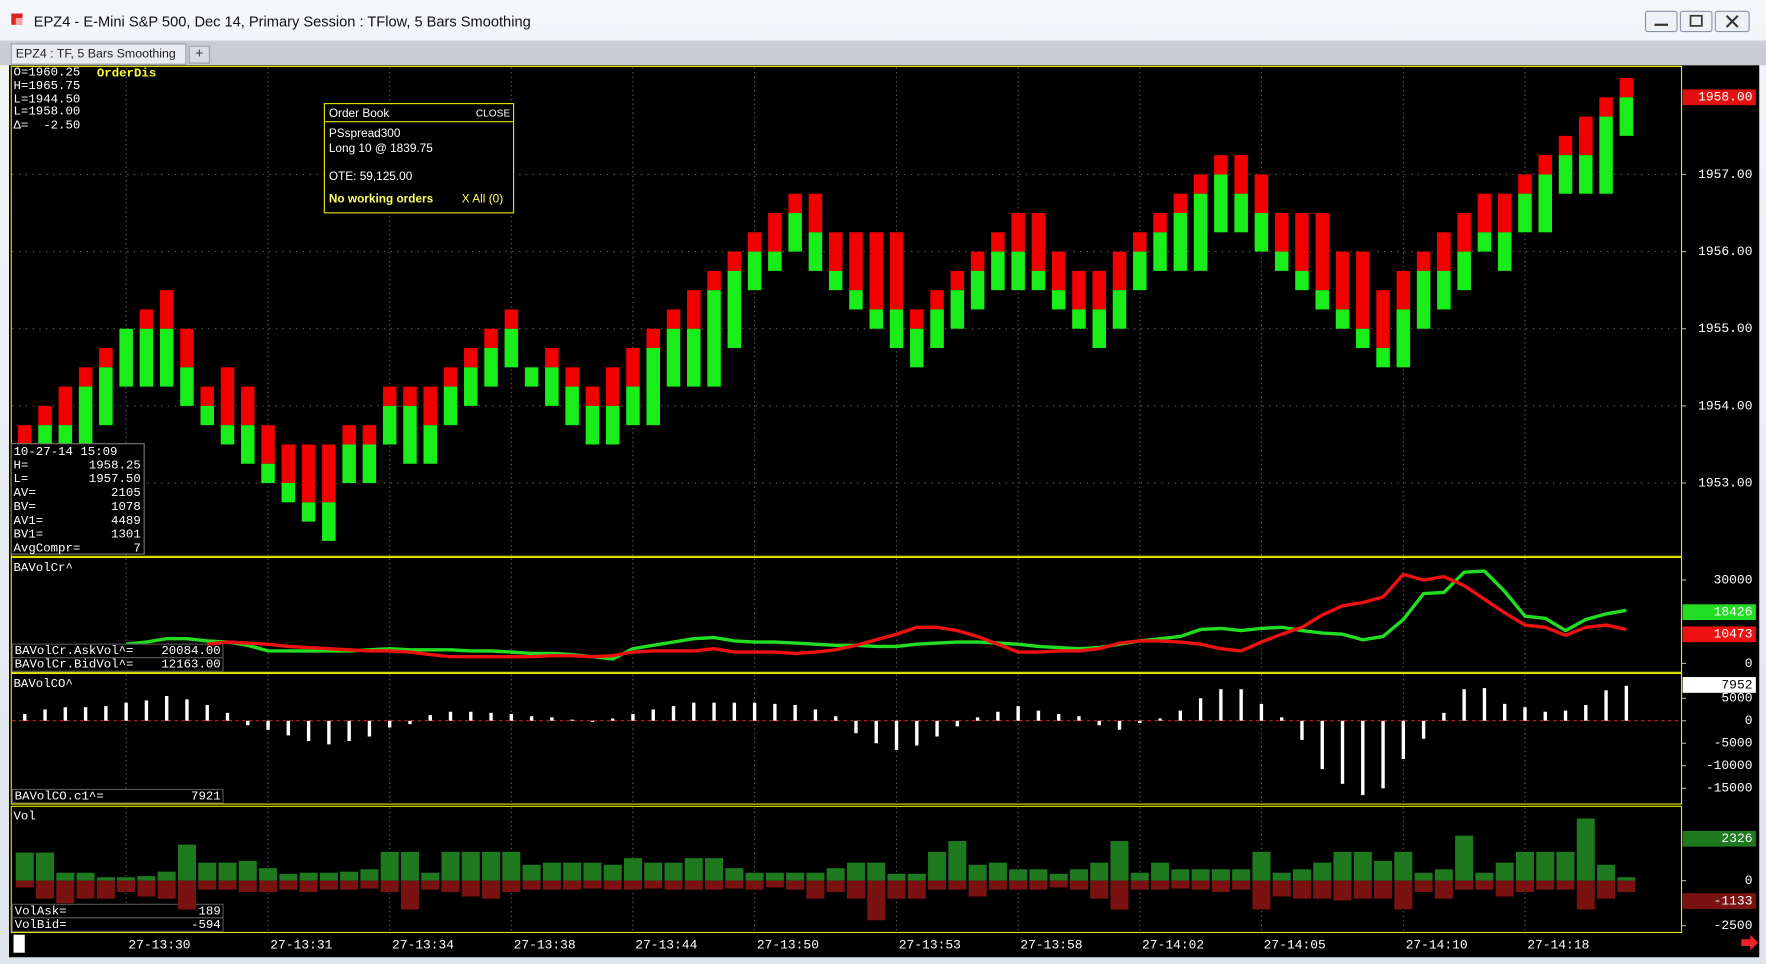  What do you see at coordinates (19, 943) in the screenshot?
I see `scroll-marker` at bounding box center [19, 943].